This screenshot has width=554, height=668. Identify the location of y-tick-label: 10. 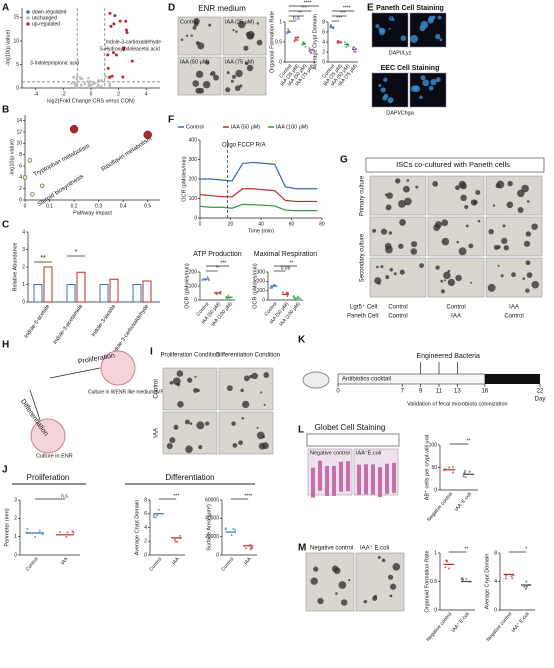
(16, 41).